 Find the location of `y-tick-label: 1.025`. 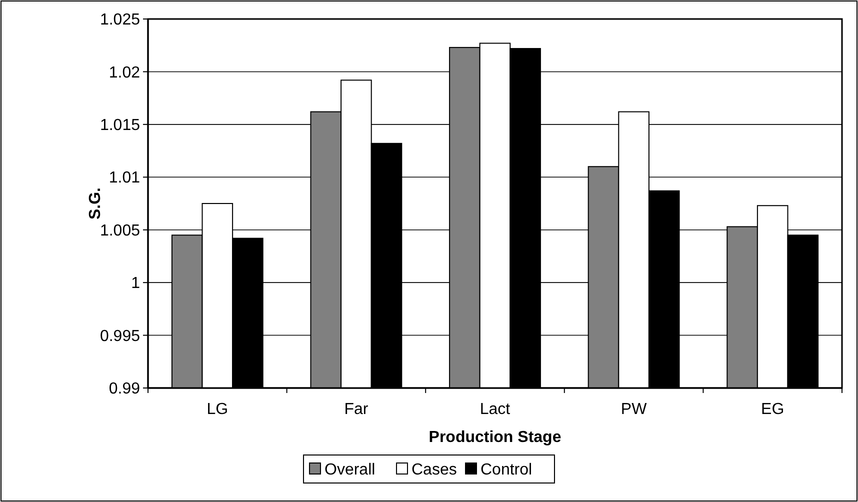

y-tick-label: 1.025 is located at coordinates (120, 20).